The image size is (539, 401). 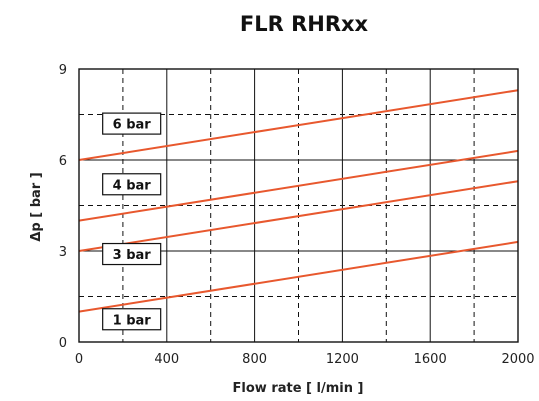 What do you see at coordinates (304, 24) in the screenshot?
I see `chart-title: FLR RHRxx` at bounding box center [304, 24].